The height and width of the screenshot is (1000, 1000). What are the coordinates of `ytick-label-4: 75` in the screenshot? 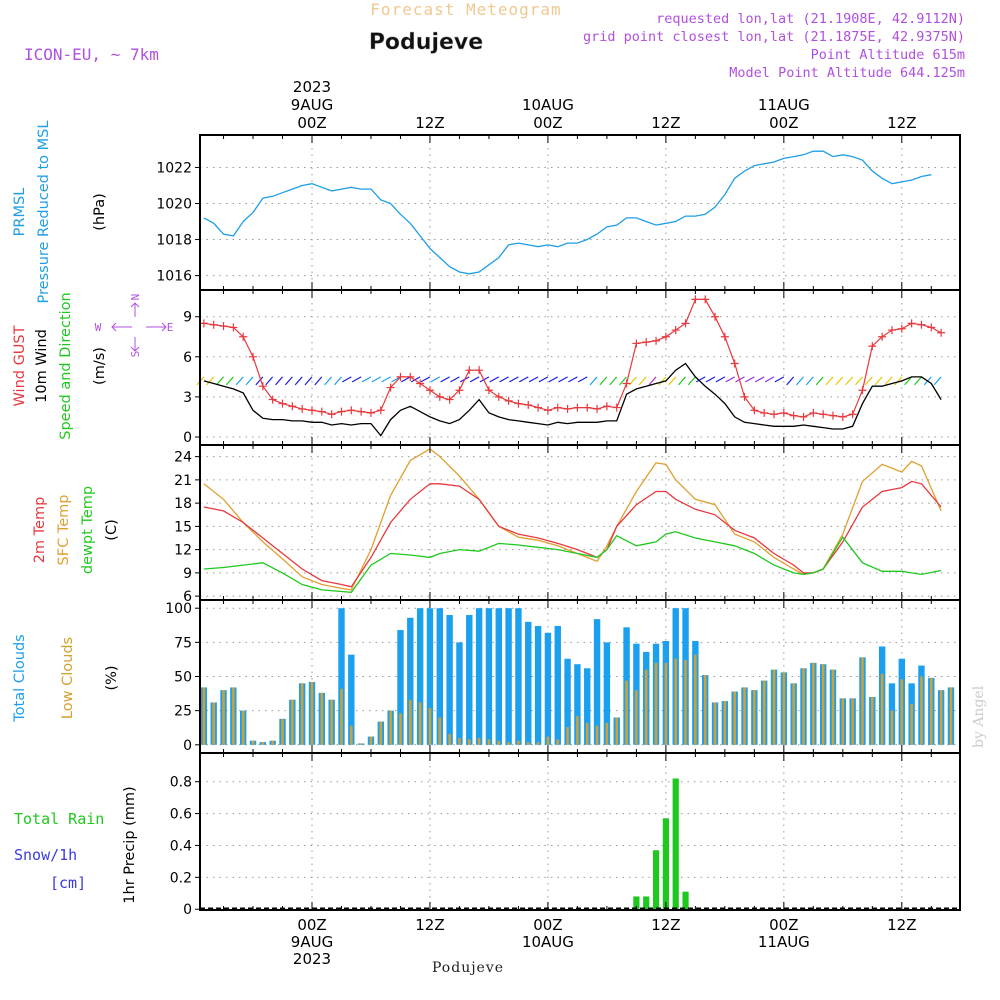 It's located at (183, 643).